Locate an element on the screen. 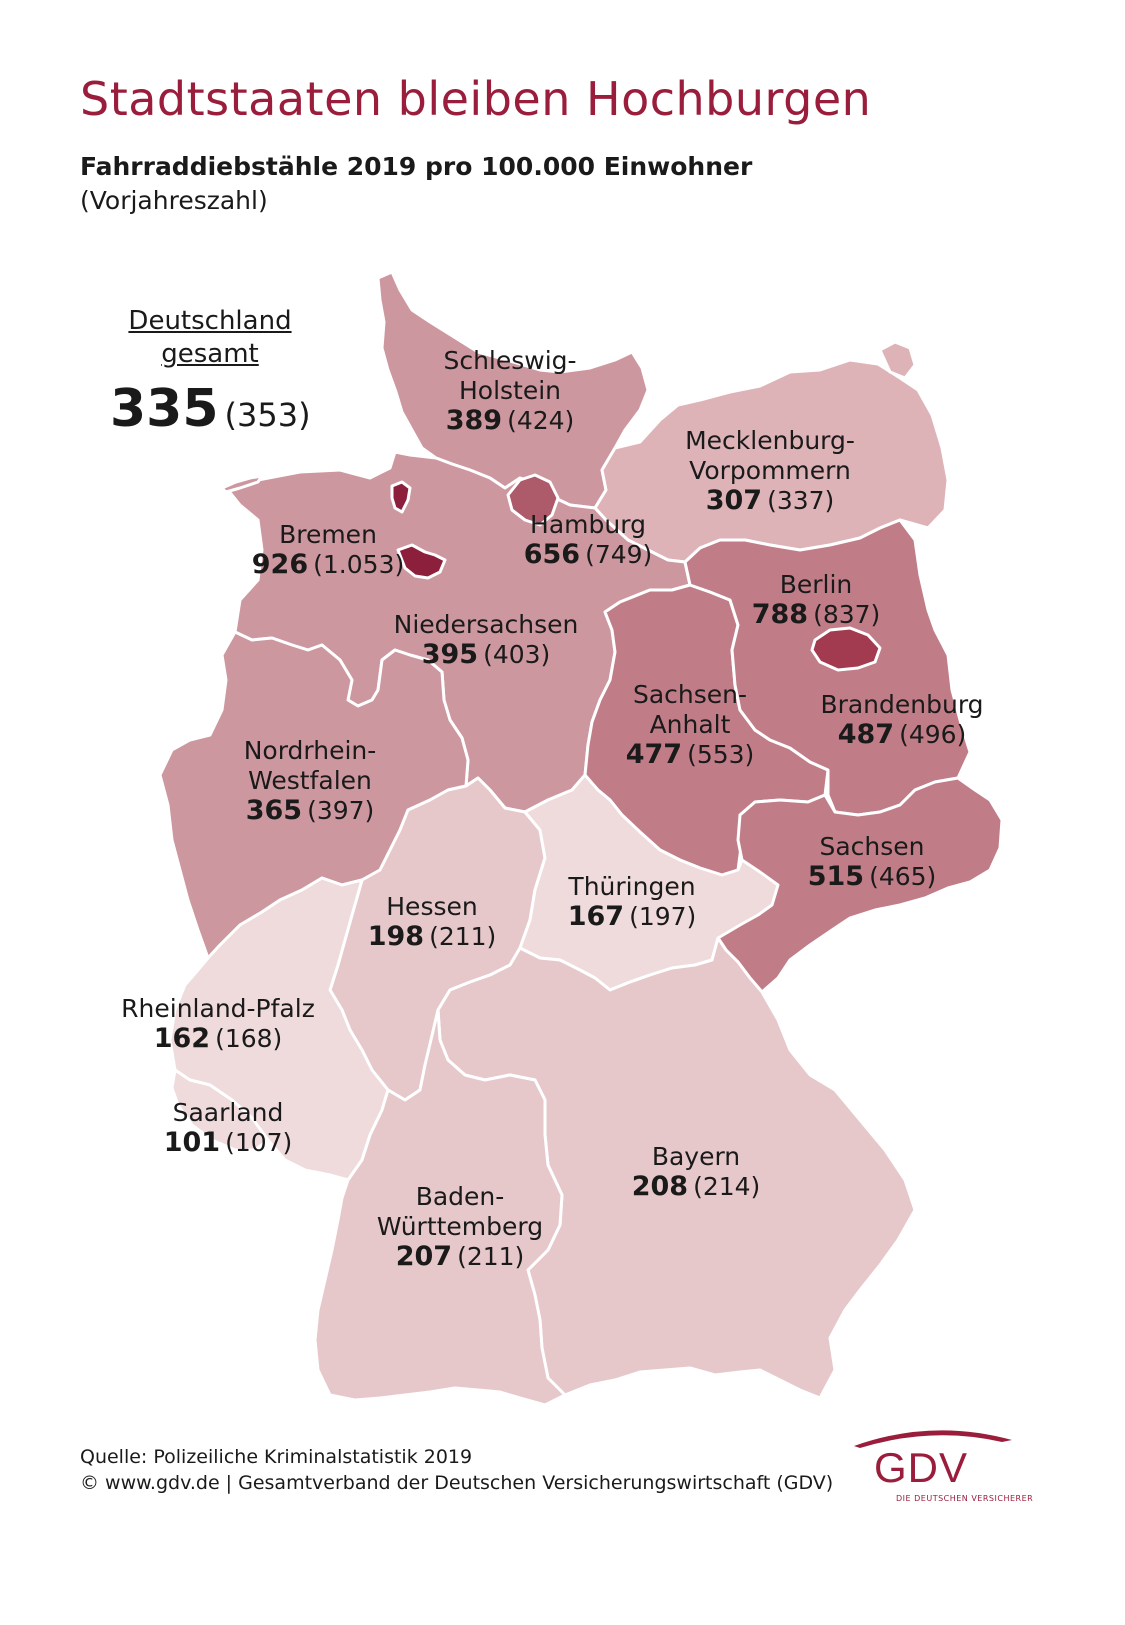 This screenshot has width=1125, height=1625. region-saarland is located at coordinates (220, 1110).